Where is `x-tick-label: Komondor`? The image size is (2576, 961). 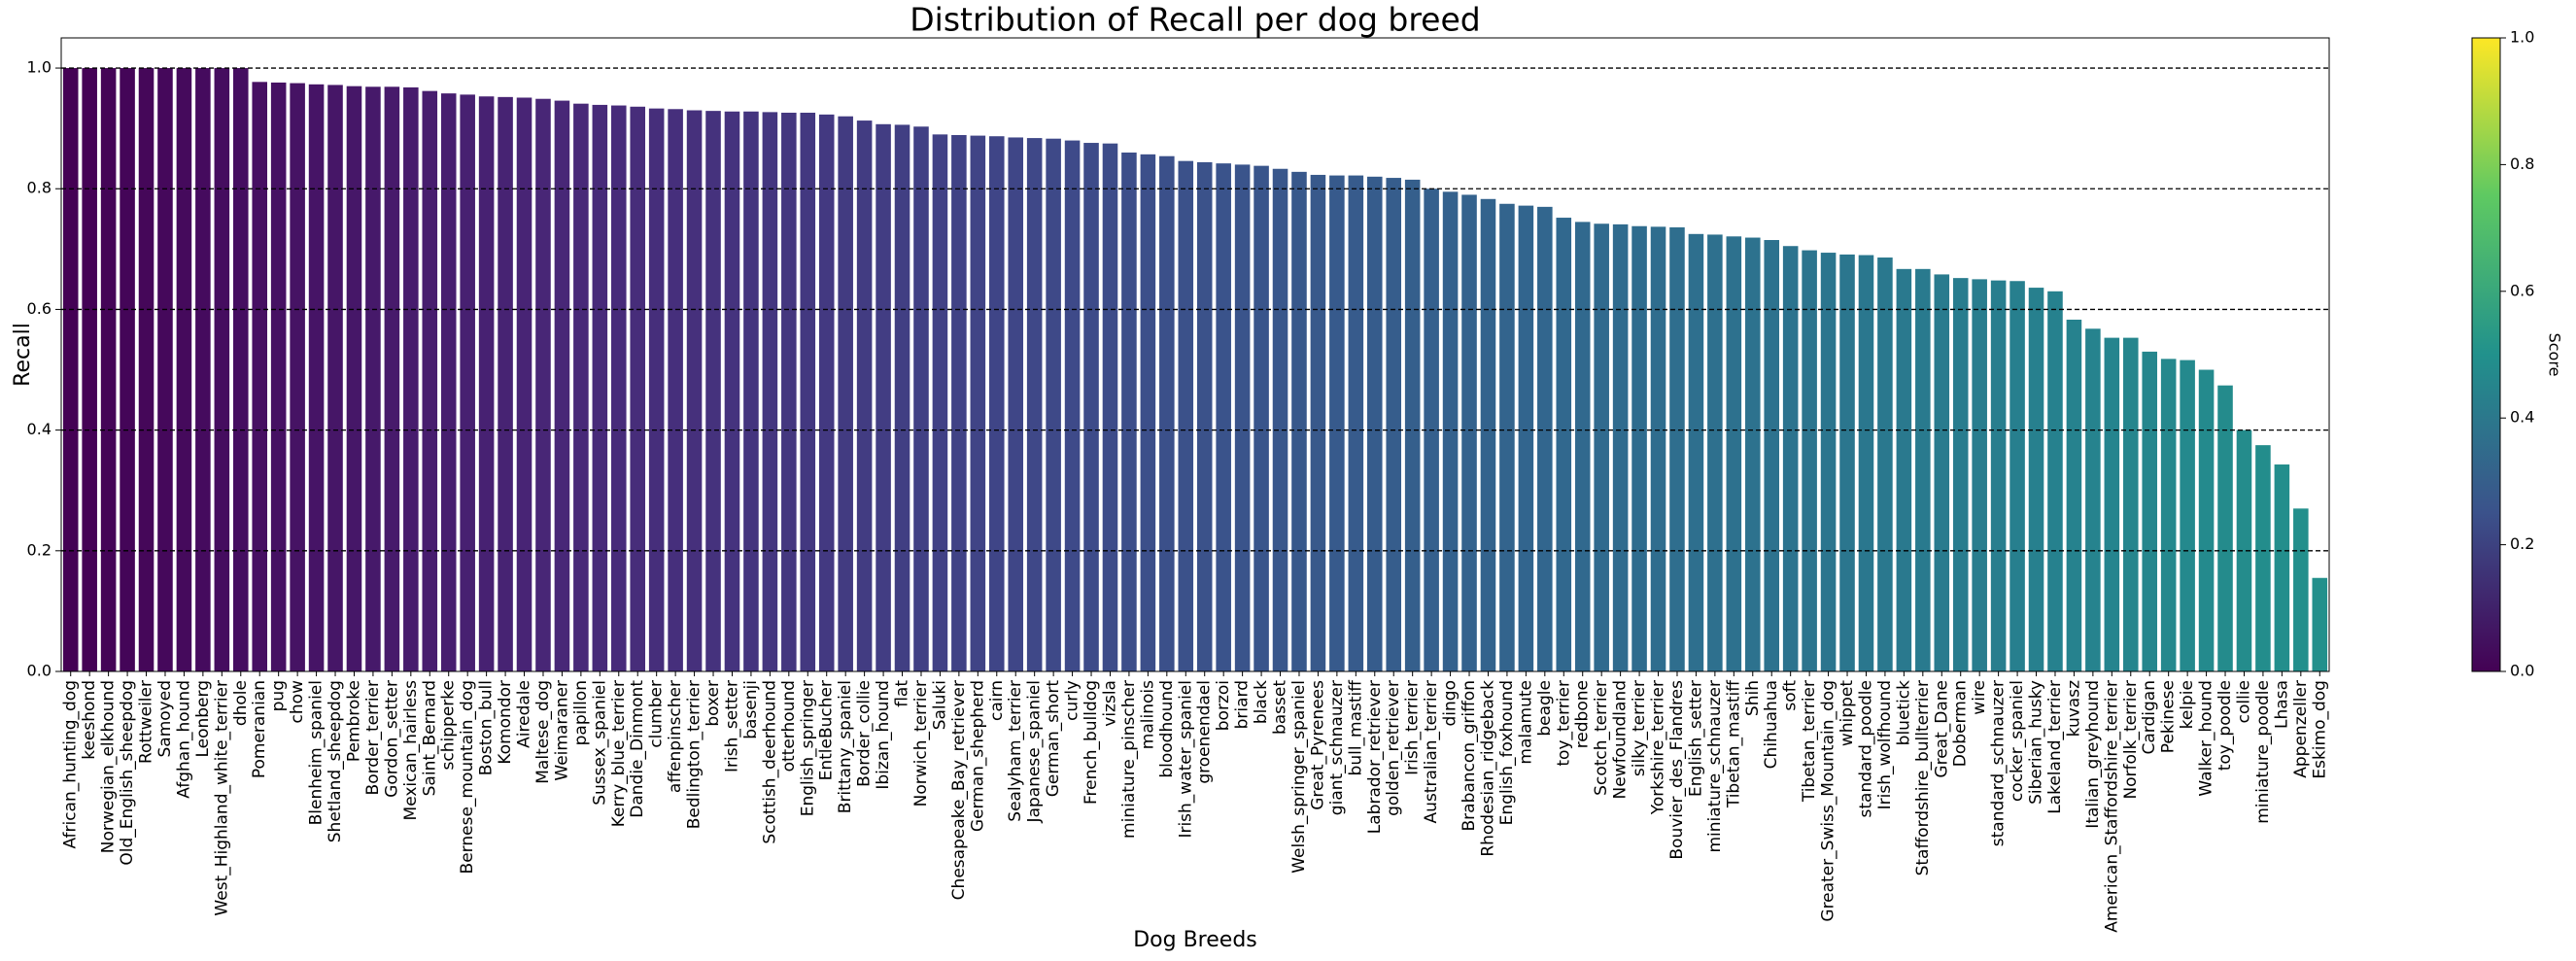
x-tick-label: Komondor is located at coordinates (505, 722).